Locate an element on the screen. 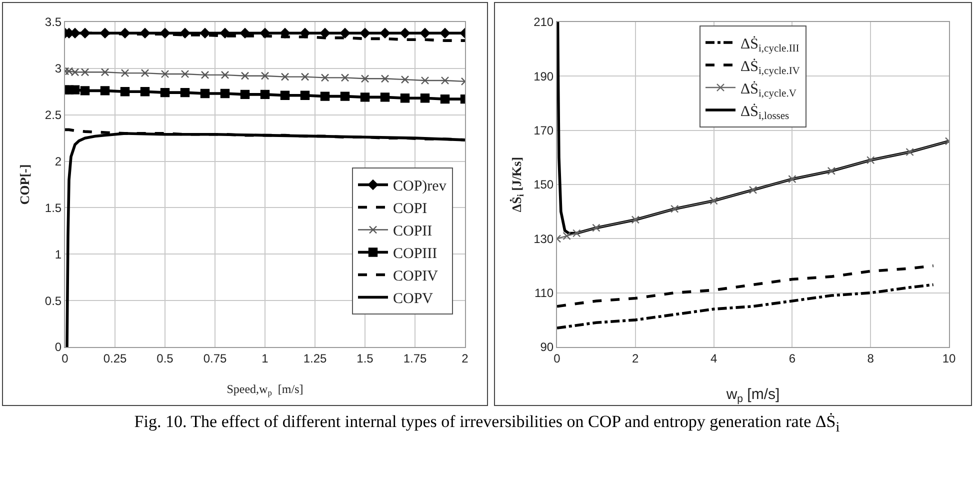  x-tick-label: 1 is located at coordinates (265, 358).